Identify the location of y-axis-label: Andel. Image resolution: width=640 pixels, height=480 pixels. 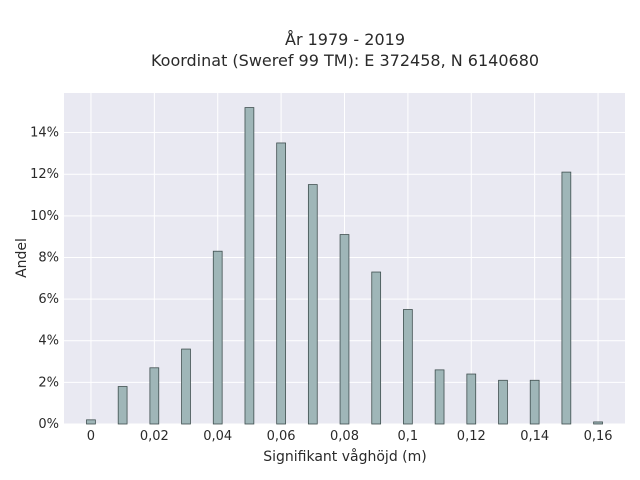
(22, 258).